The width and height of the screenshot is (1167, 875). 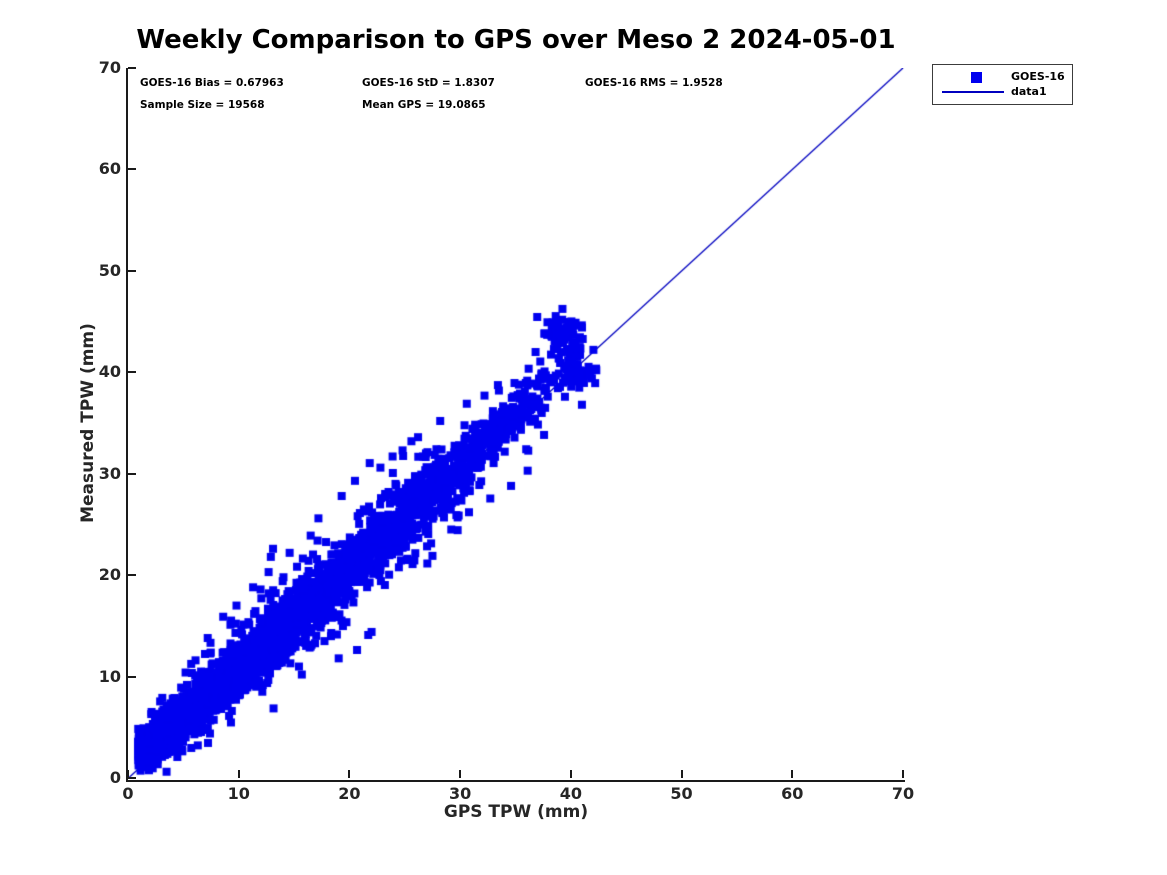 What do you see at coordinates (128, 793) in the screenshot?
I see `x-tick-label: 0` at bounding box center [128, 793].